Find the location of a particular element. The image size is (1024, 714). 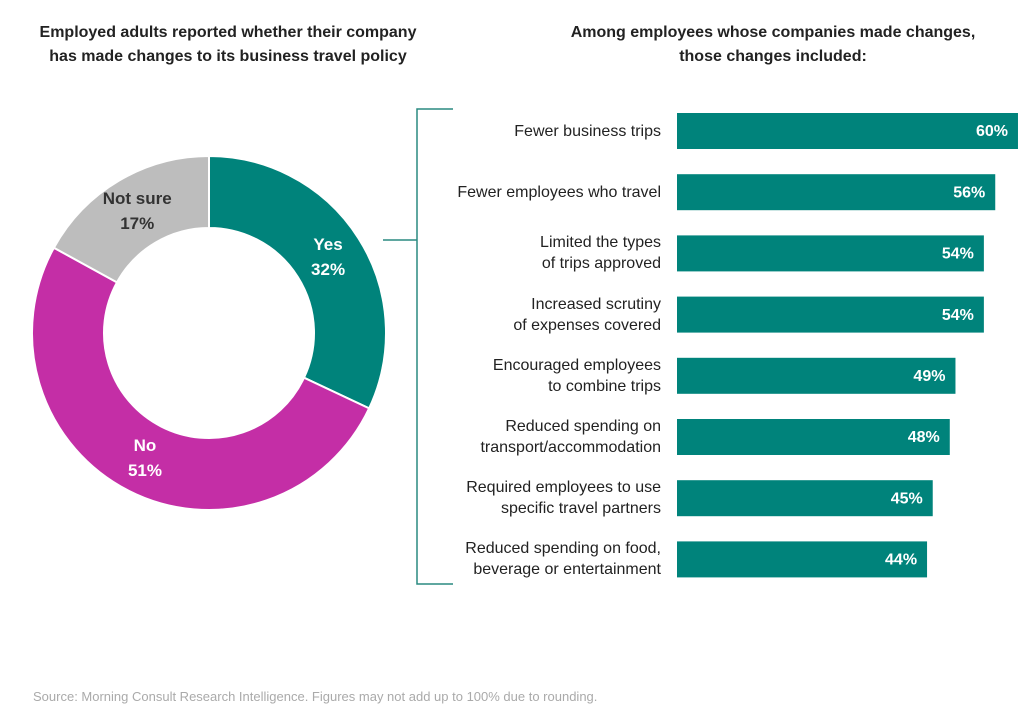

bar-value-label: 45% is located at coordinates (907, 498).